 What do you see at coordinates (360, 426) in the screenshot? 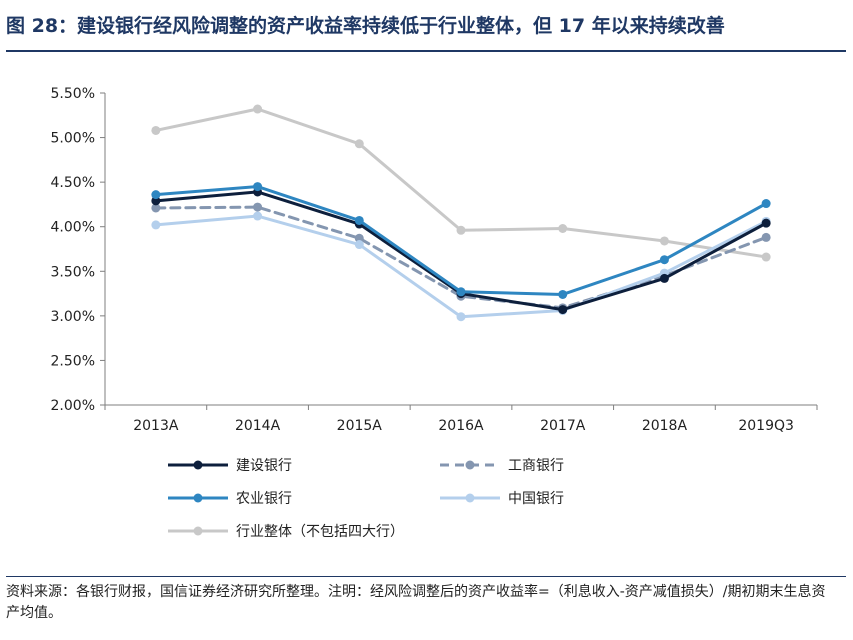
I see `x-tick-label: 2015A` at bounding box center [360, 426].